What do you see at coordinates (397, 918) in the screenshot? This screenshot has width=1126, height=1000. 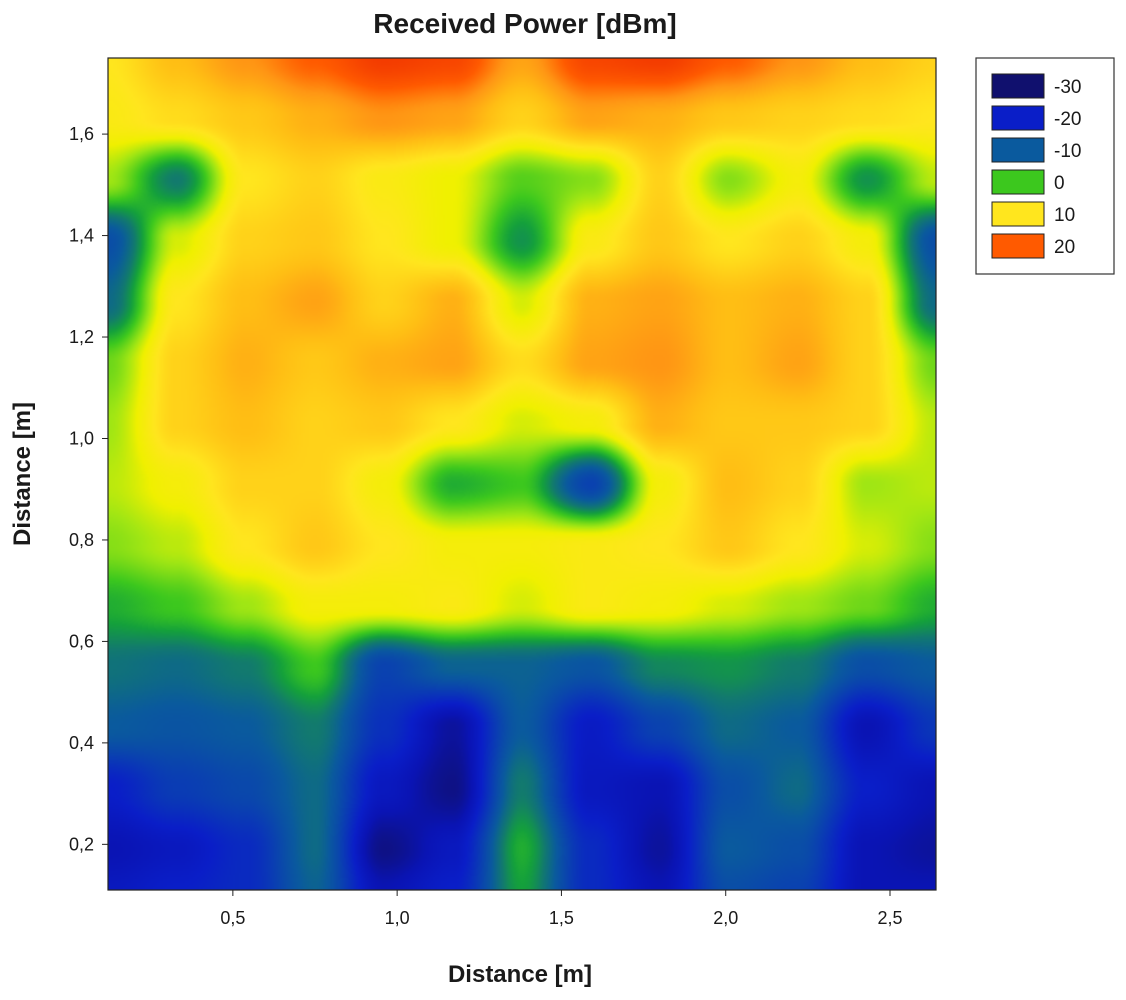 I see `x-tick-label: 1,0` at bounding box center [397, 918].